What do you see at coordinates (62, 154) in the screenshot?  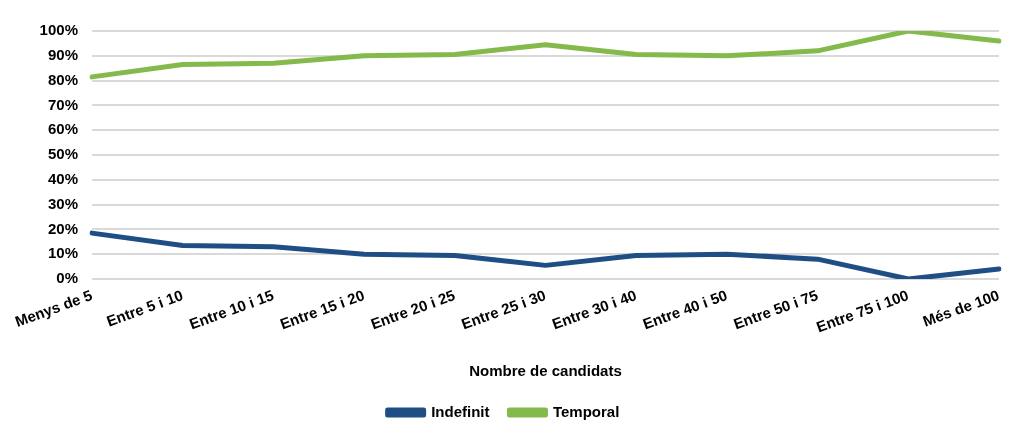 I see `y-tick-label: 50%` at bounding box center [62, 154].